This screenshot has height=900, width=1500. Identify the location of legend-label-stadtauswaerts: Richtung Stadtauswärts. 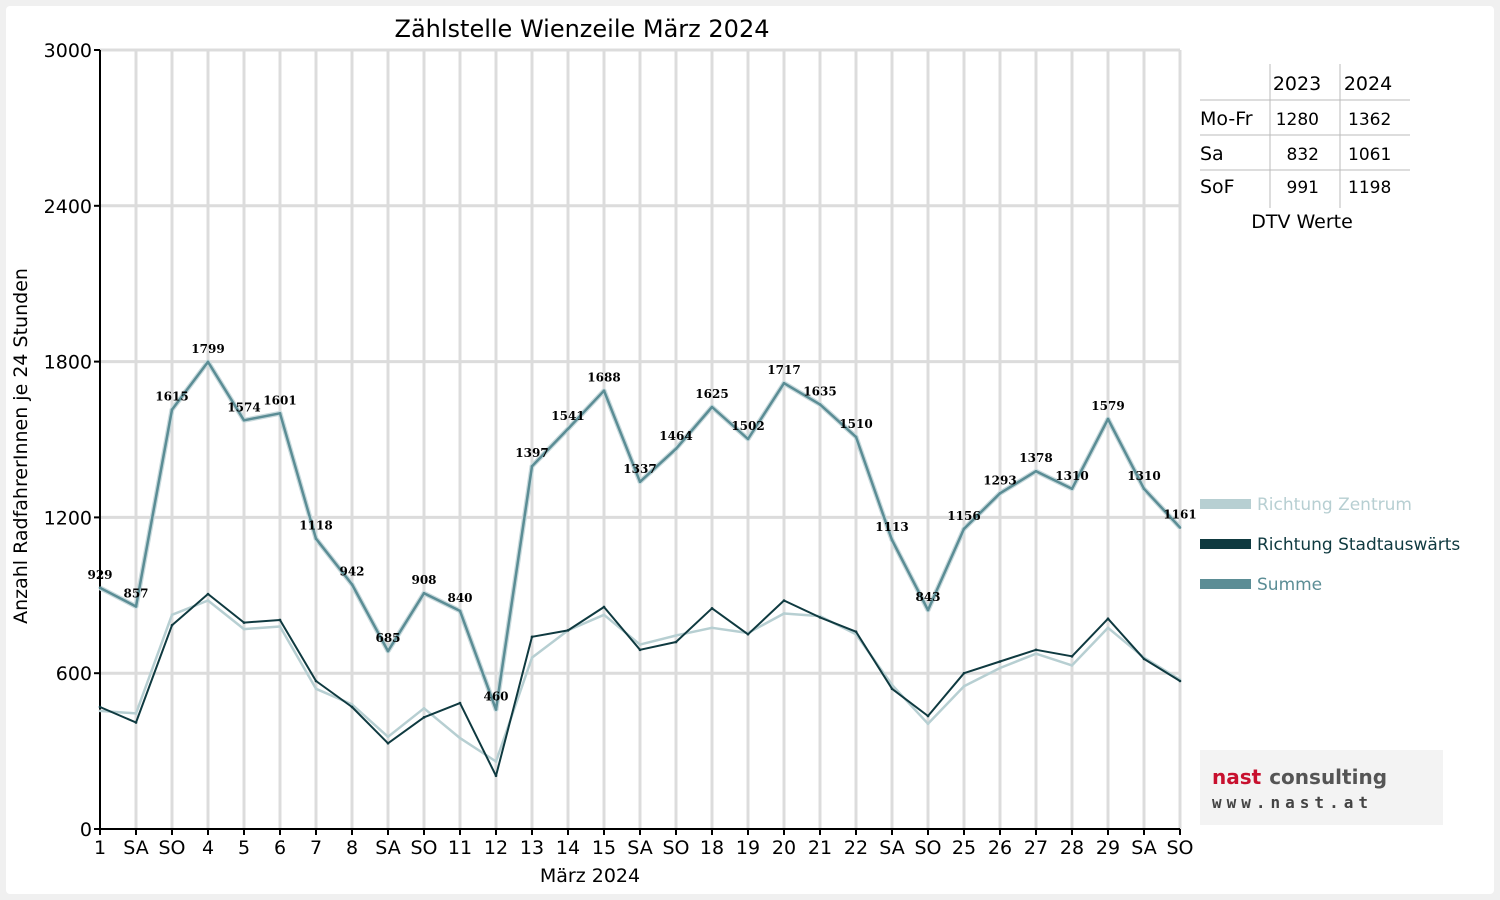
(1358, 545).